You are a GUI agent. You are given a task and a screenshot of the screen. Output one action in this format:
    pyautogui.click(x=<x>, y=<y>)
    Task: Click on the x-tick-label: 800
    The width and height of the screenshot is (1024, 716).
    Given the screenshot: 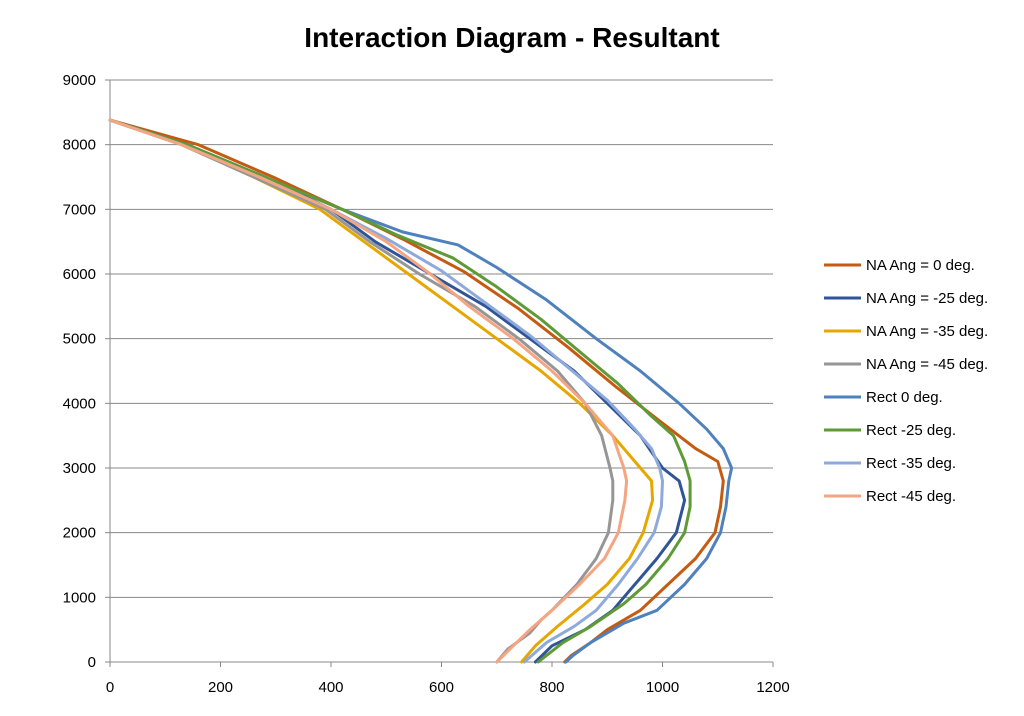 What is the action you would take?
    pyautogui.click(x=551, y=687)
    